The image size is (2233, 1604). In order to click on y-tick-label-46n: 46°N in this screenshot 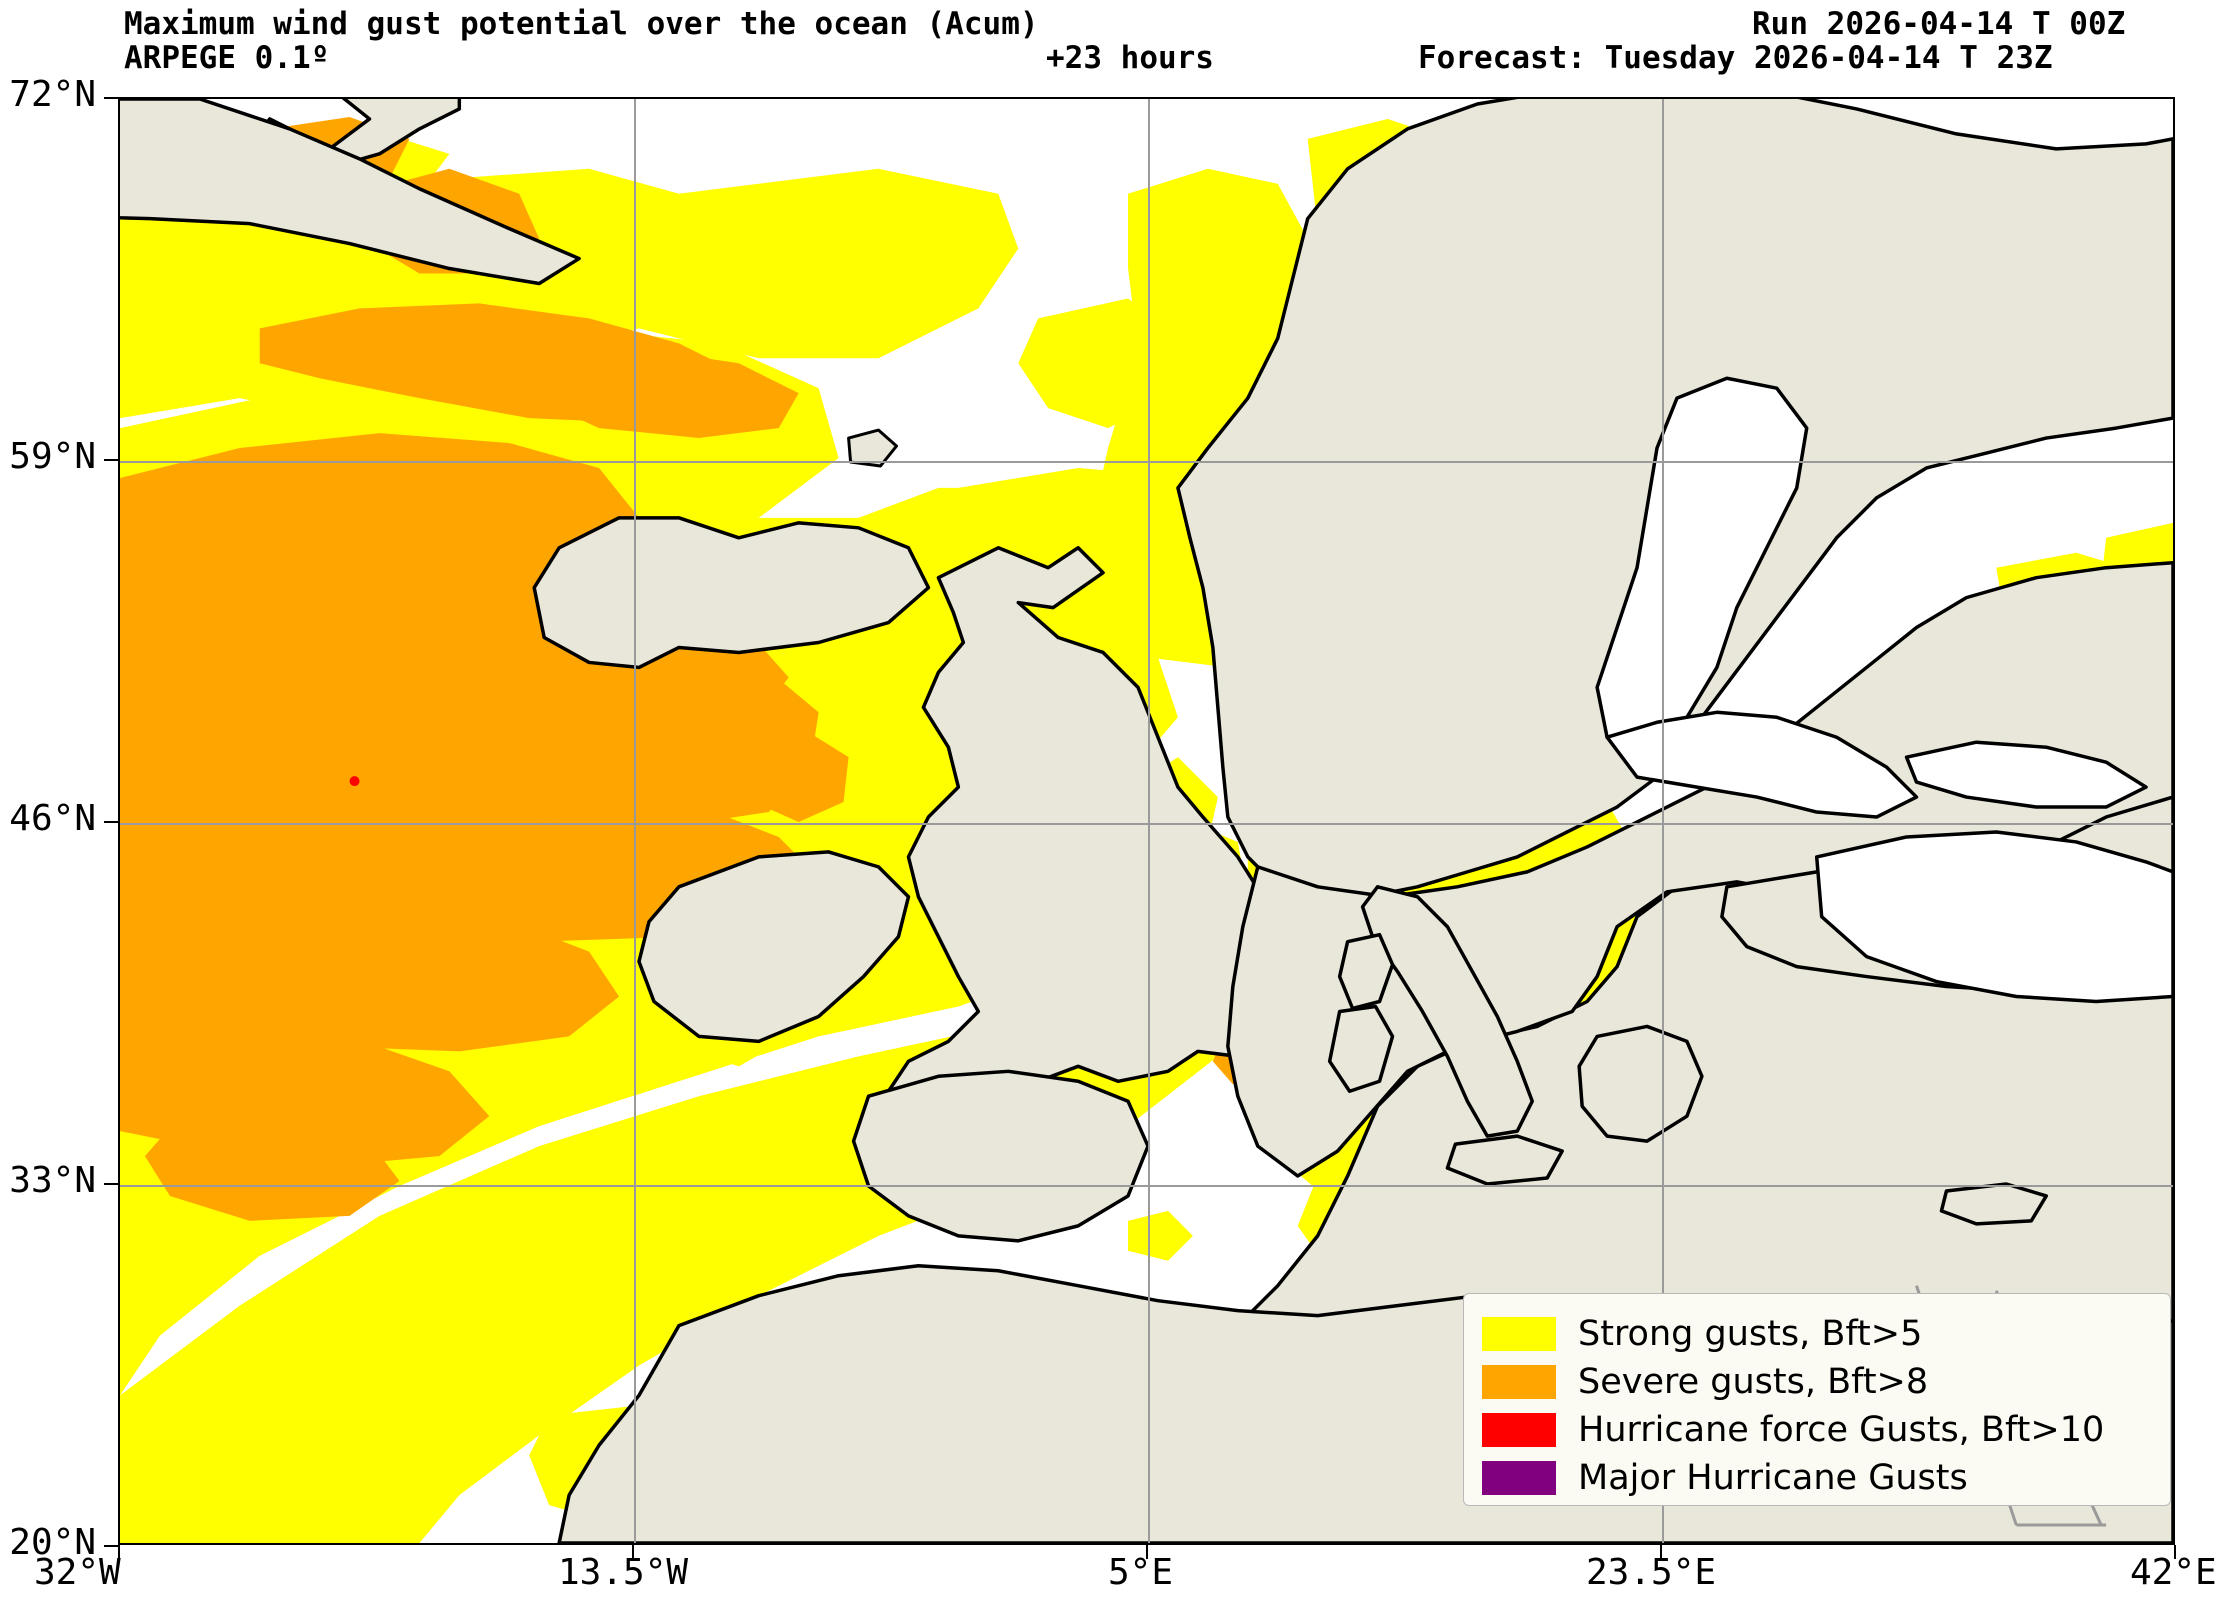, I will do `click(52, 818)`.